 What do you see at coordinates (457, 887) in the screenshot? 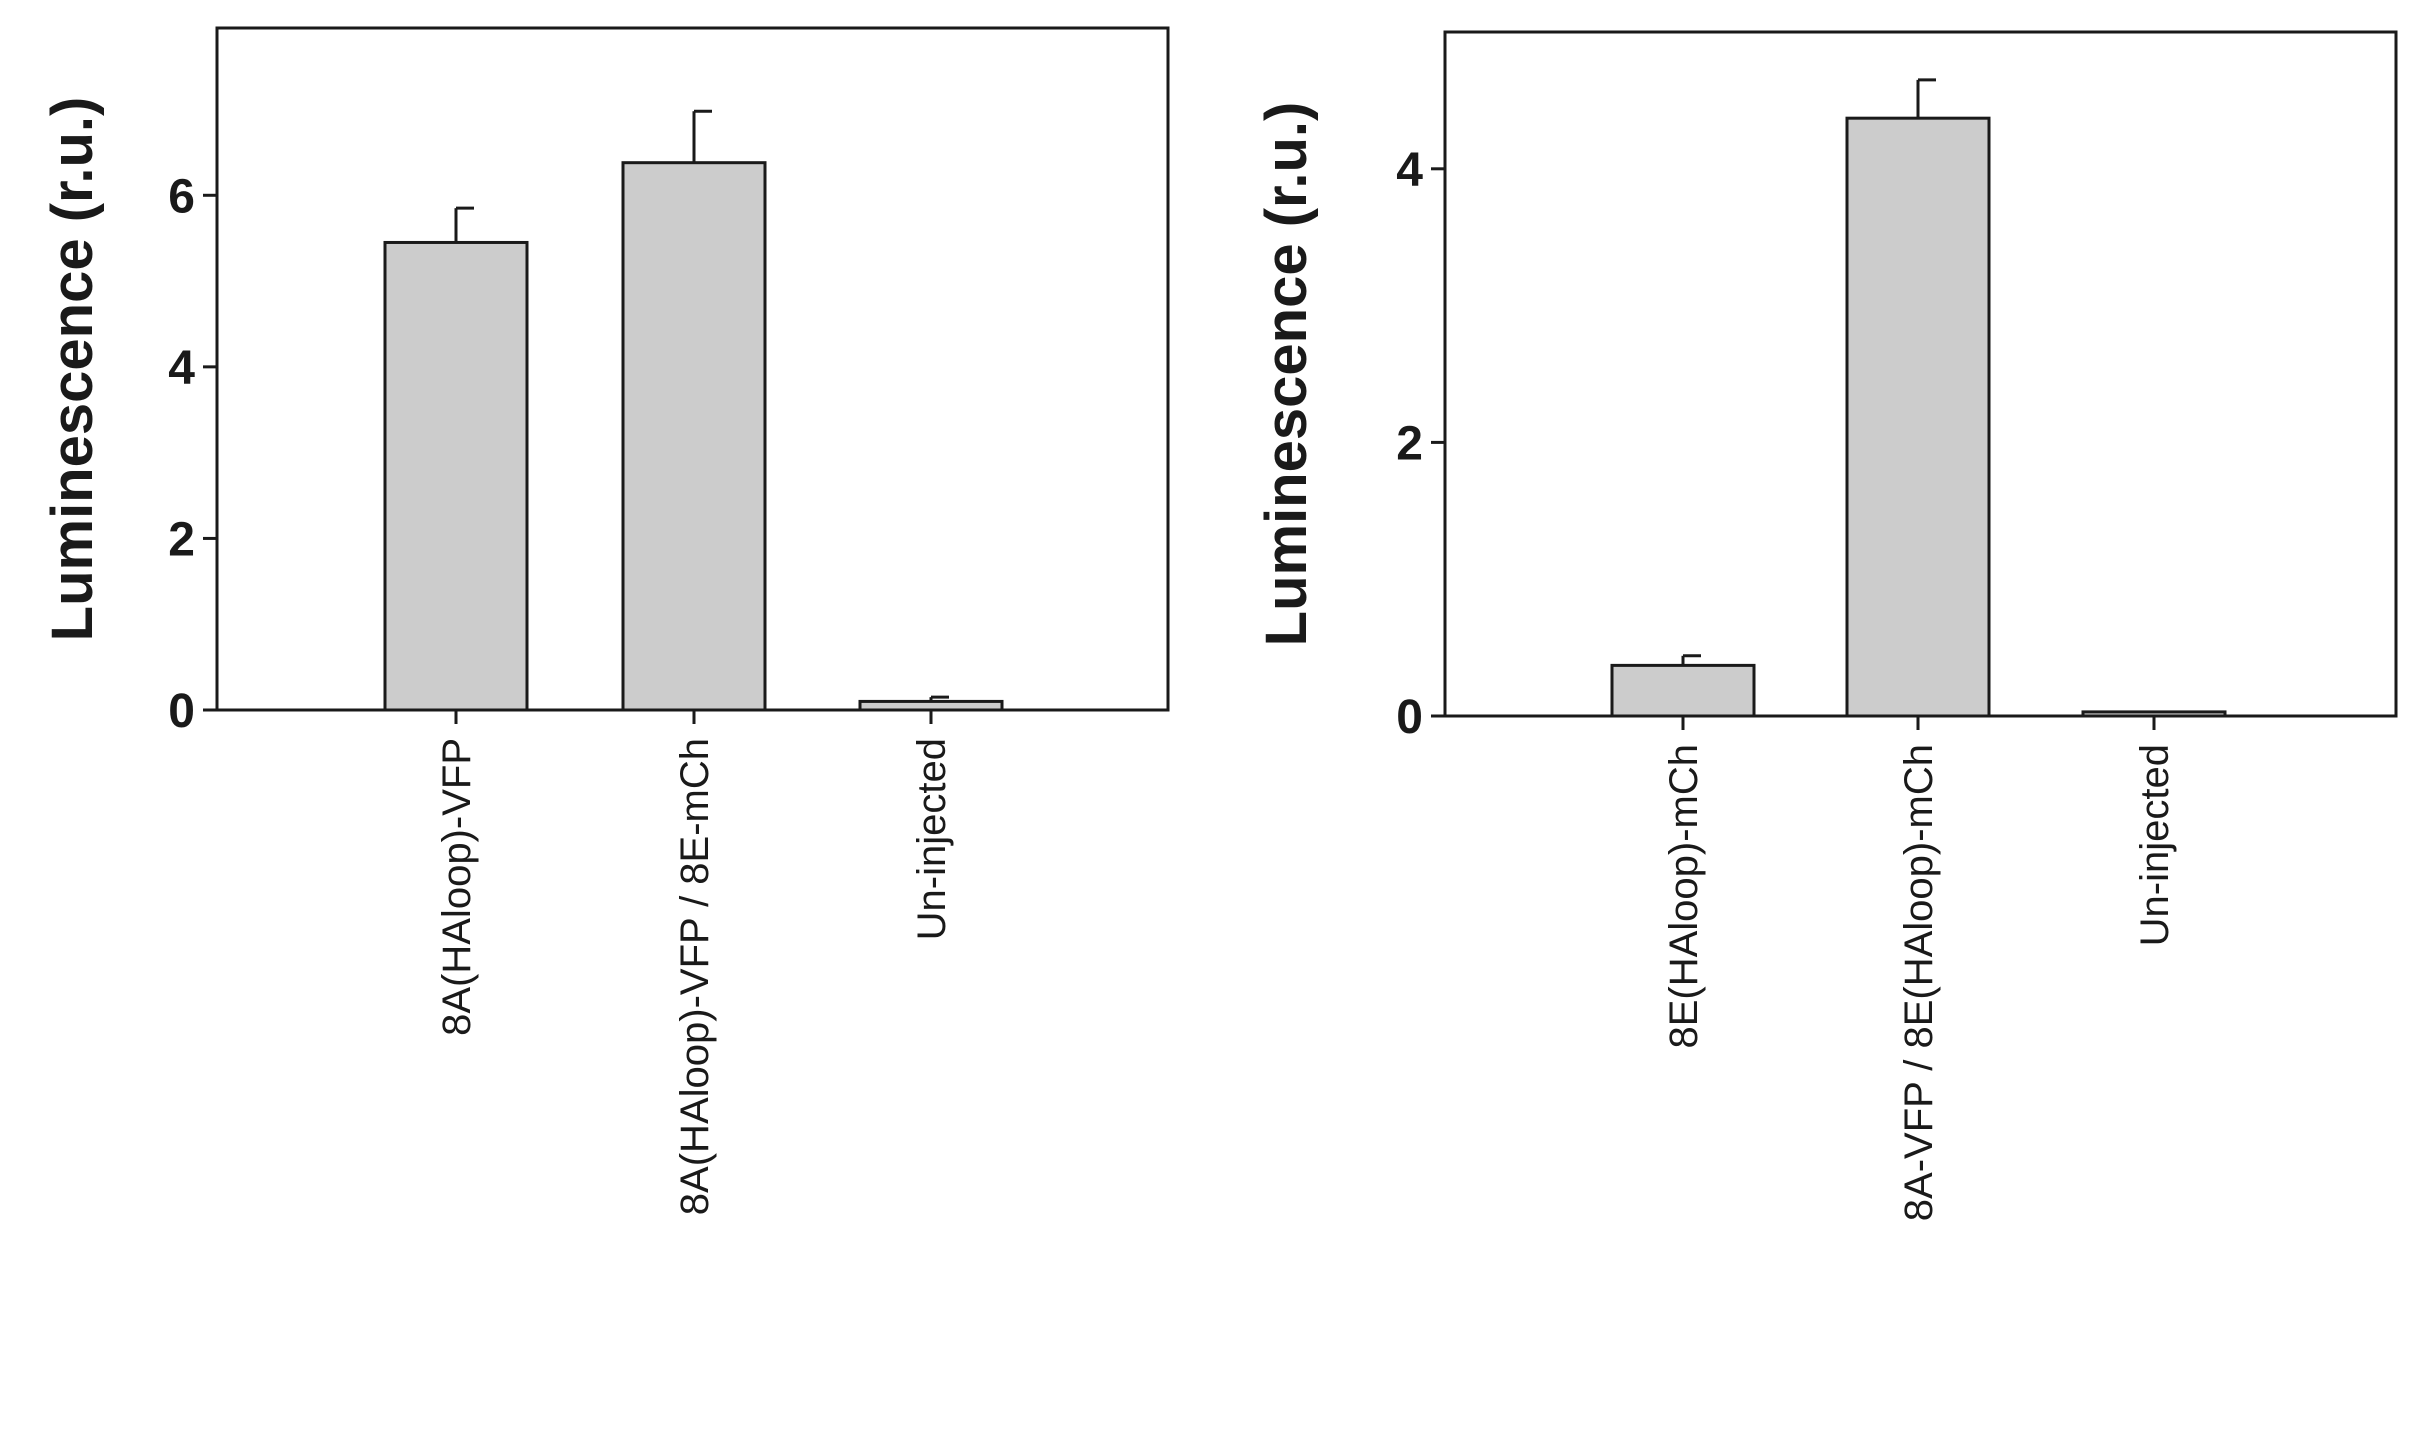
I see `category-label: 8A(HAloop)-VFP` at bounding box center [457, 887].